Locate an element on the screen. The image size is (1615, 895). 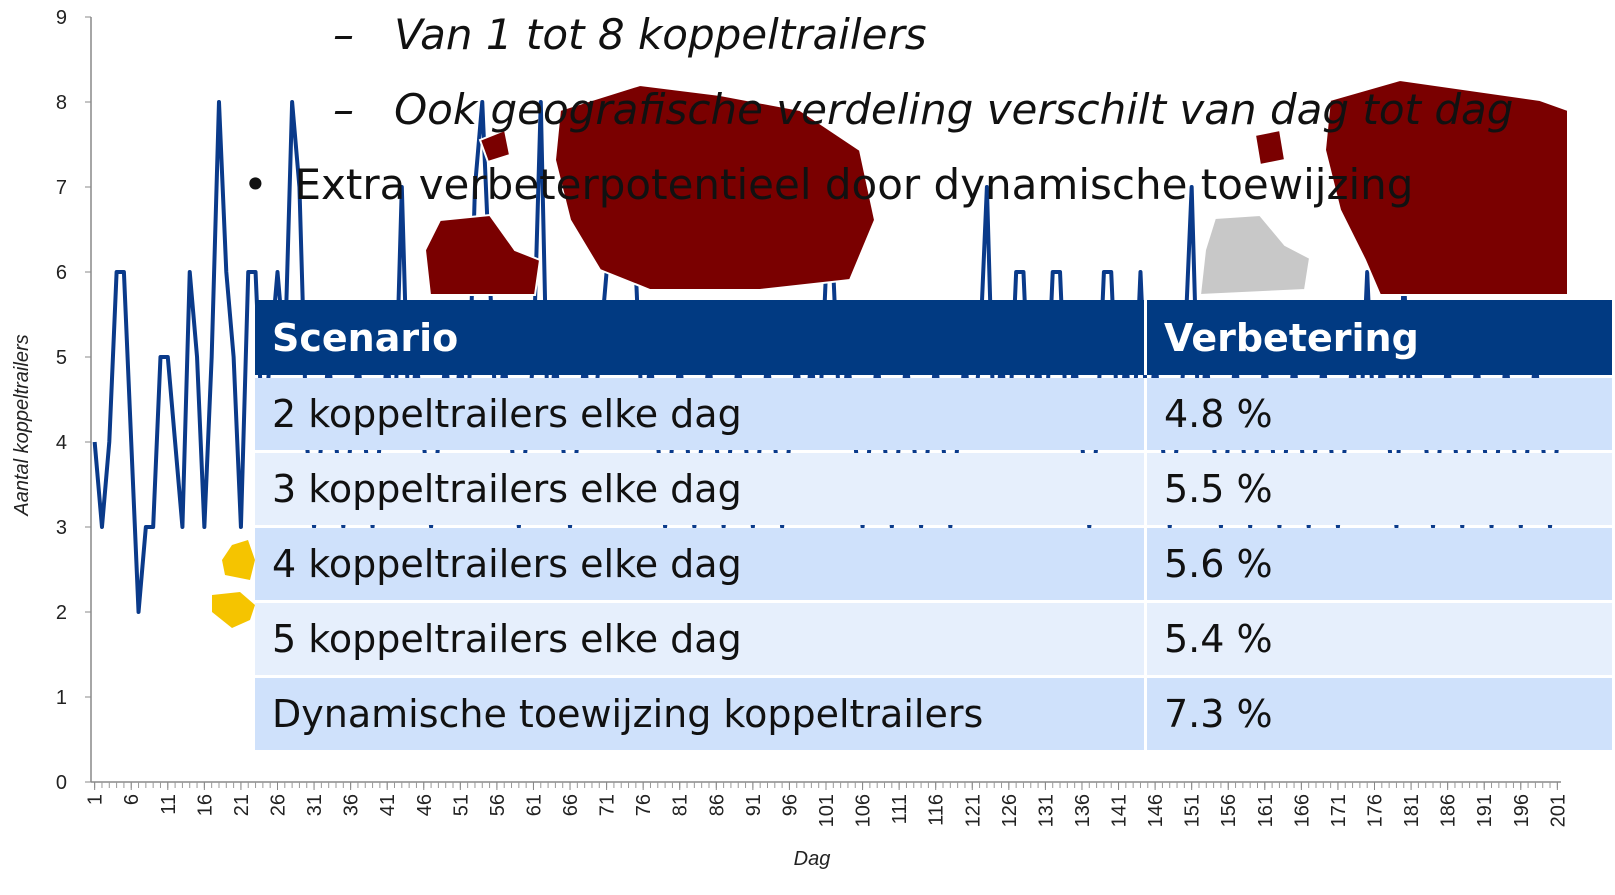
y-tick-label: 5 is located at coordinates (61, 358).